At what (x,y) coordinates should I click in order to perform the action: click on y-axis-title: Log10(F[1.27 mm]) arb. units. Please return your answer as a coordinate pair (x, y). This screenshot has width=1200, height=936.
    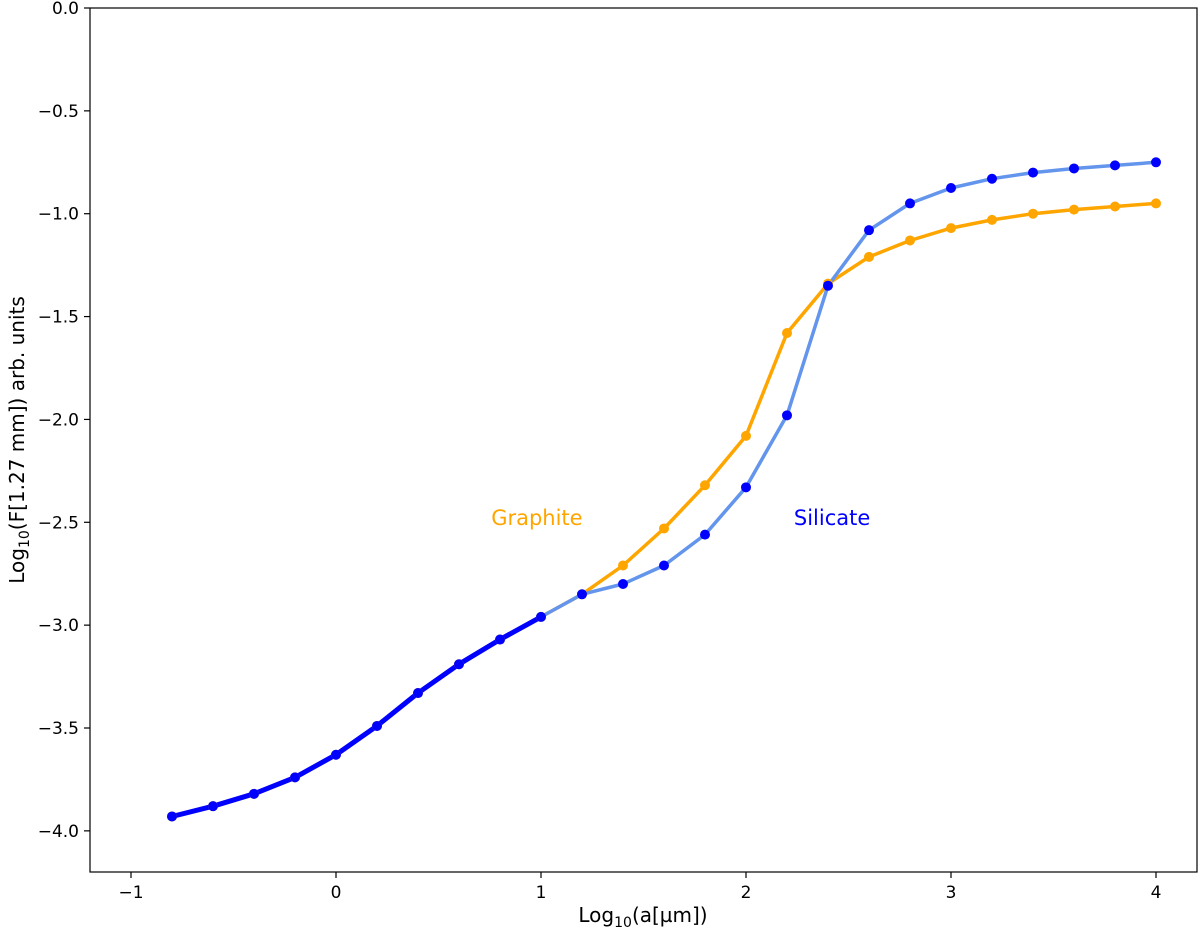
    Looking at the image, I should click on (19, 440).